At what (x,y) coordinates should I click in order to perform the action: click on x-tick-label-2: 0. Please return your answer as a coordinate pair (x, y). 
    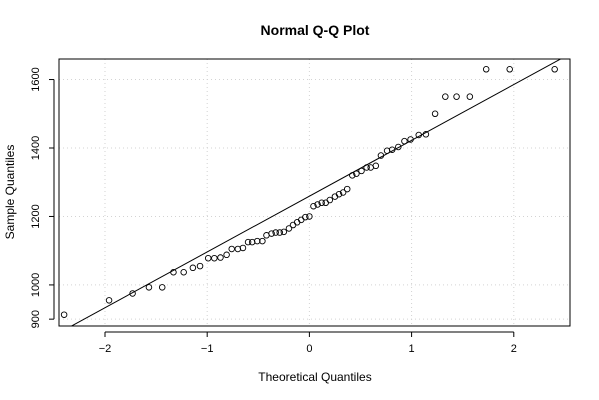
    Looking at the image, I should click on (309, 349).